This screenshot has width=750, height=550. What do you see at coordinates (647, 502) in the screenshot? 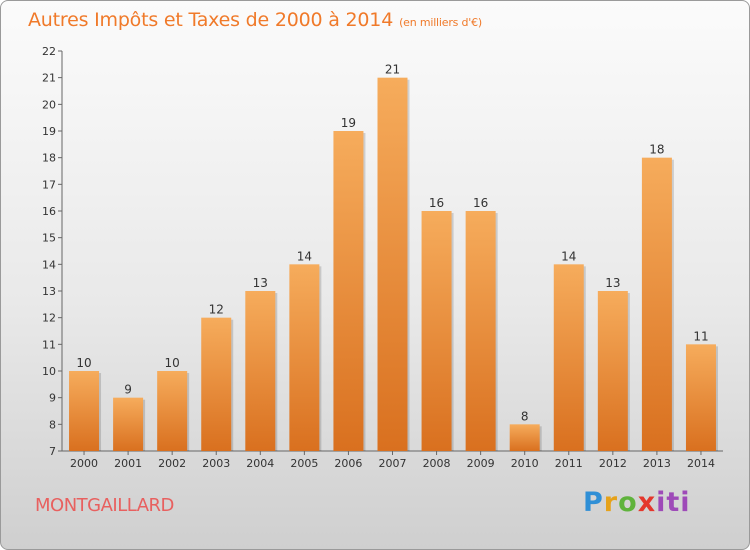
I see `logo-letter-x: x` at bounding box center [647, 502].